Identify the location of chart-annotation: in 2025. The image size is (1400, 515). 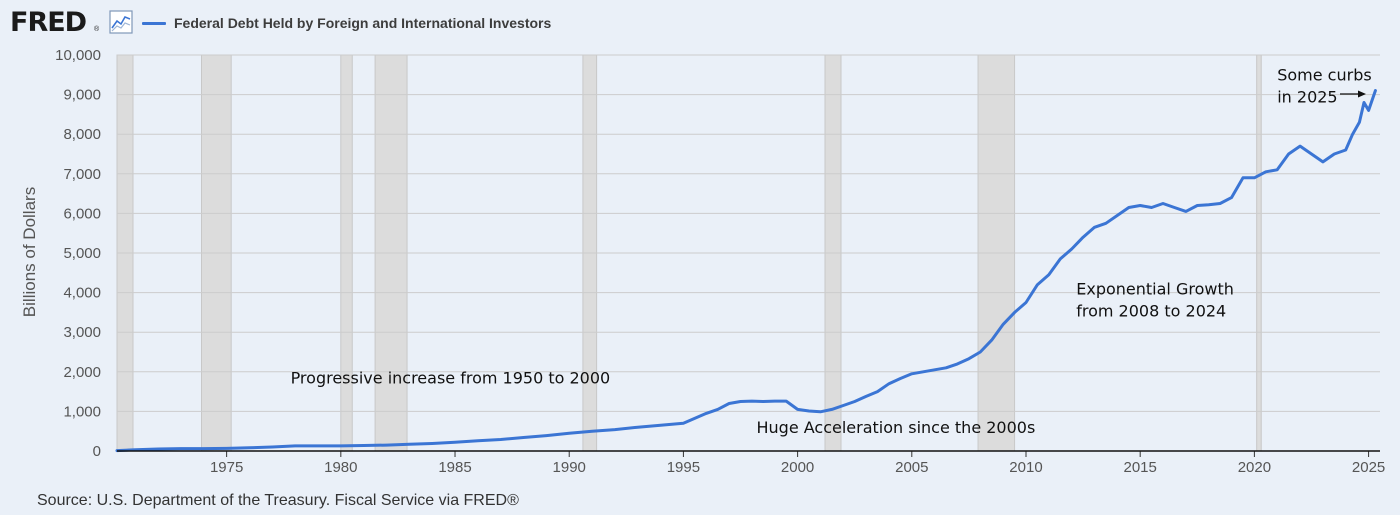
(1307, 97).